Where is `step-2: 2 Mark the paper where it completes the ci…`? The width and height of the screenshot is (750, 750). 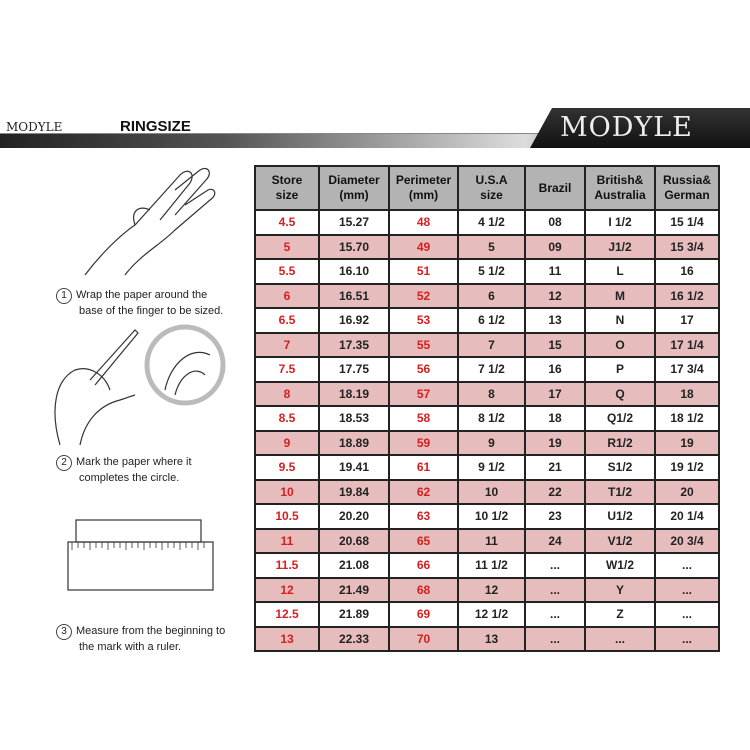 step-2: 2 Mark the paper where it completes the ci… is located at coordinates (124, 470).